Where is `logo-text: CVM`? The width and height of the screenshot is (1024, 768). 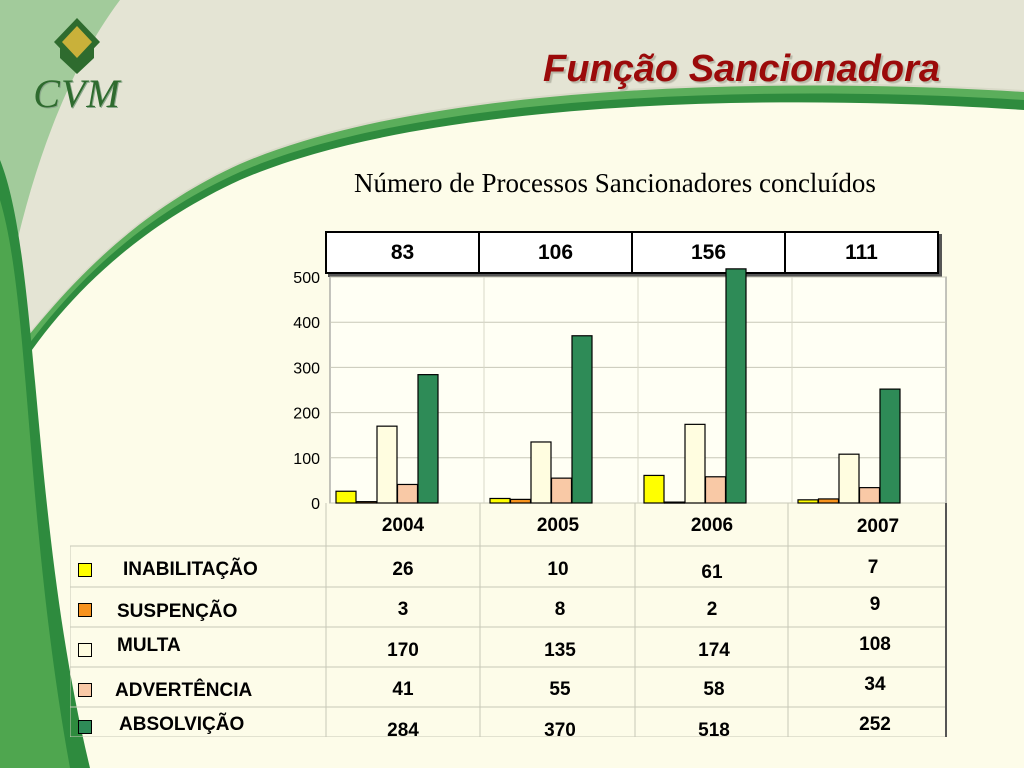
logo-text: CVM is located at coordinates (77, 93).